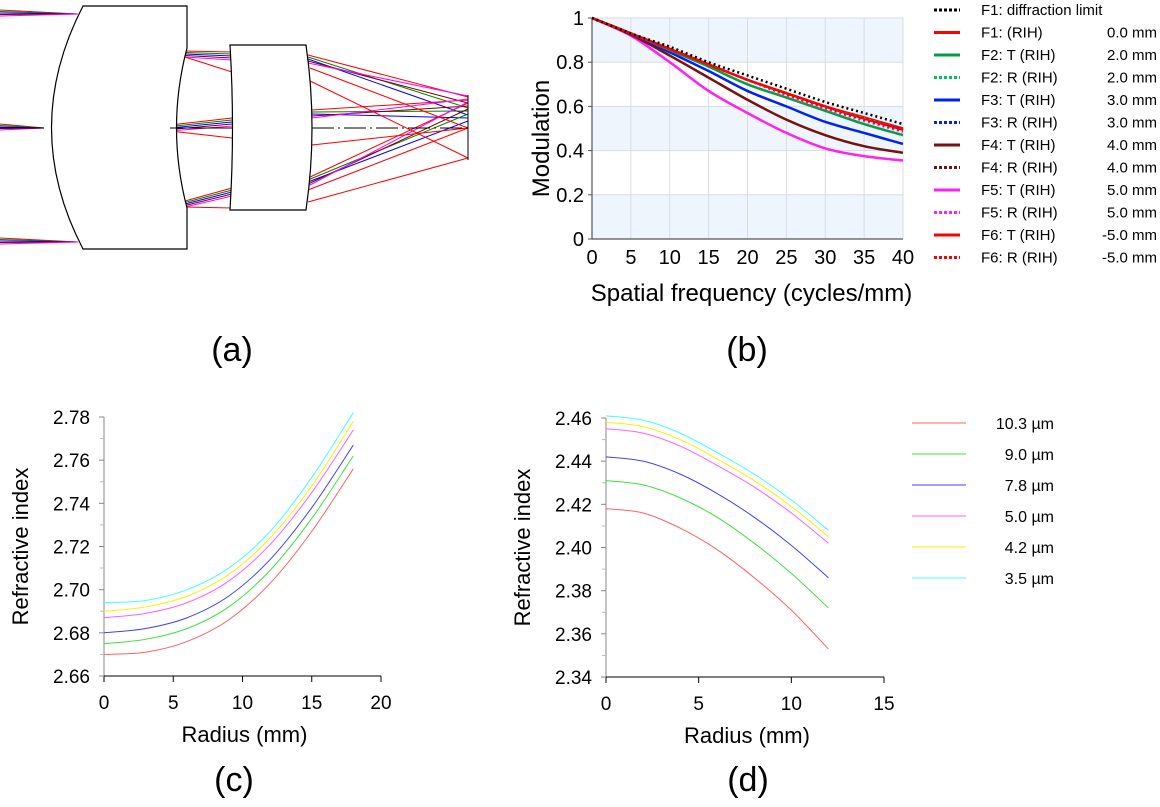  Describe the element at coordinates (1025, 424) in the screenshot. I see `legend-label: 10.3 µm` at that location.